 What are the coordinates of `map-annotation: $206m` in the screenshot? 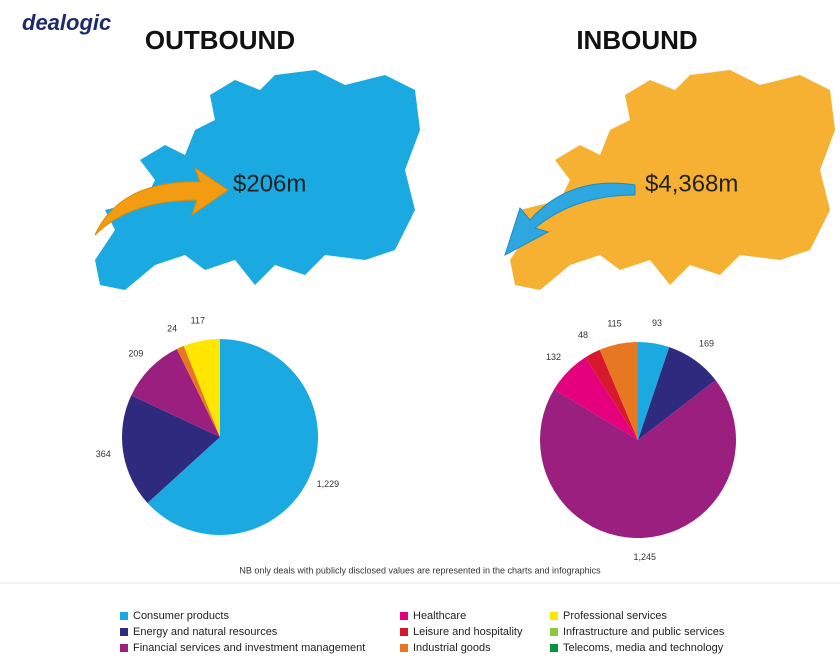 It's located at (269, 183).